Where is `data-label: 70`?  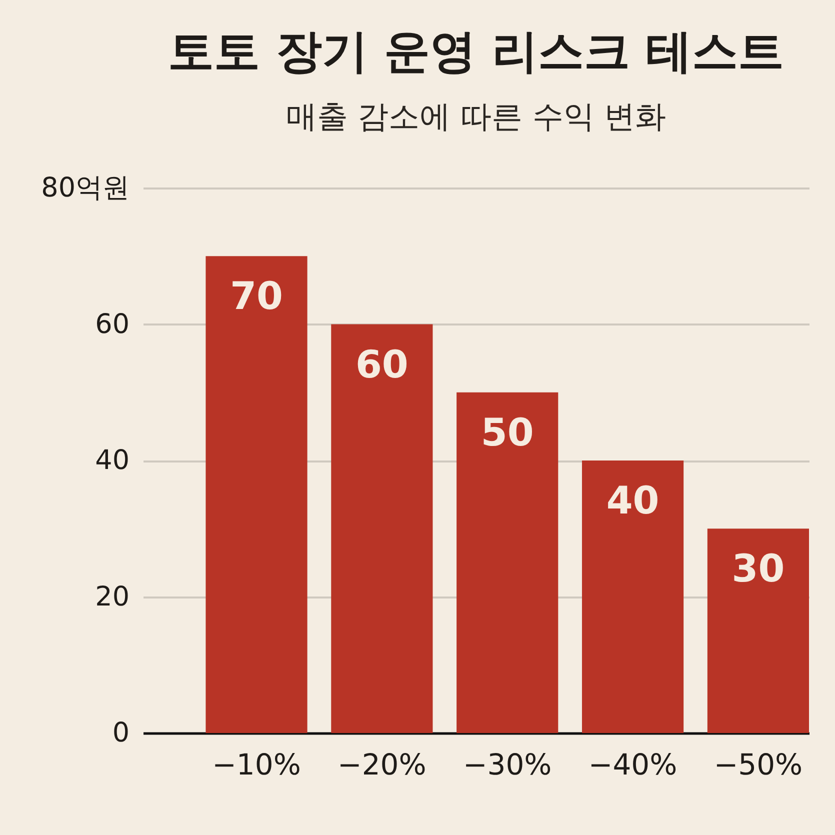 data-label: 70 is located at coordinates (256, 296).